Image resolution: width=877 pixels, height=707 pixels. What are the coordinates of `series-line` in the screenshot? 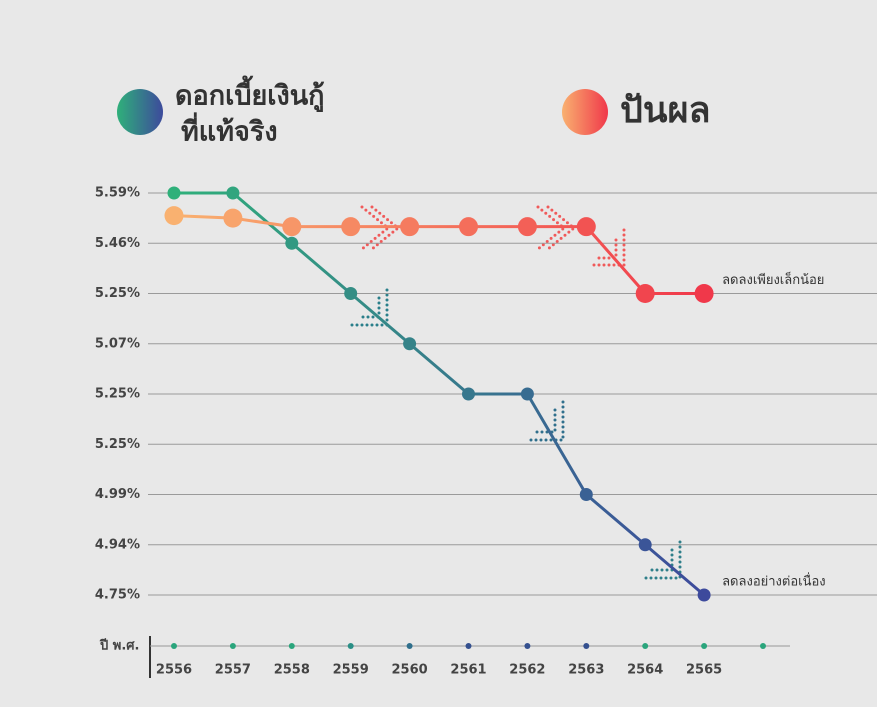 It's located at (439, 254).